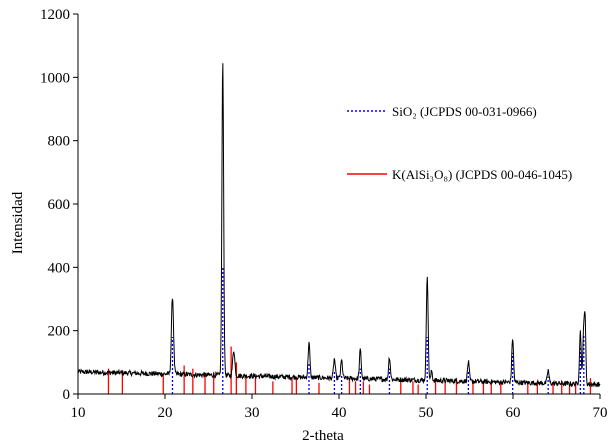 This screenshot has width=608, height=445. Describe the element at coordinates (55, 15) in the screenshot. I see `y-tick-label: 1200` at that location.